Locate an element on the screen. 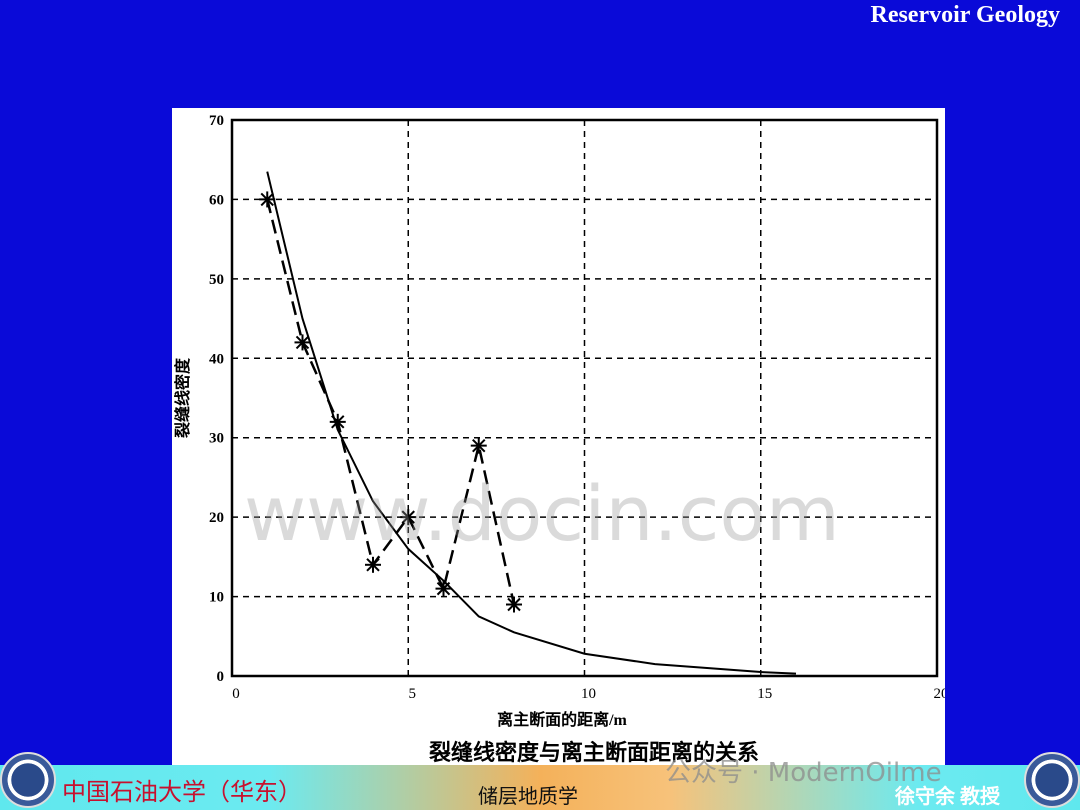 This screenshot has height=810, width=1080. footer-bar is located at coordinates (540, 787).